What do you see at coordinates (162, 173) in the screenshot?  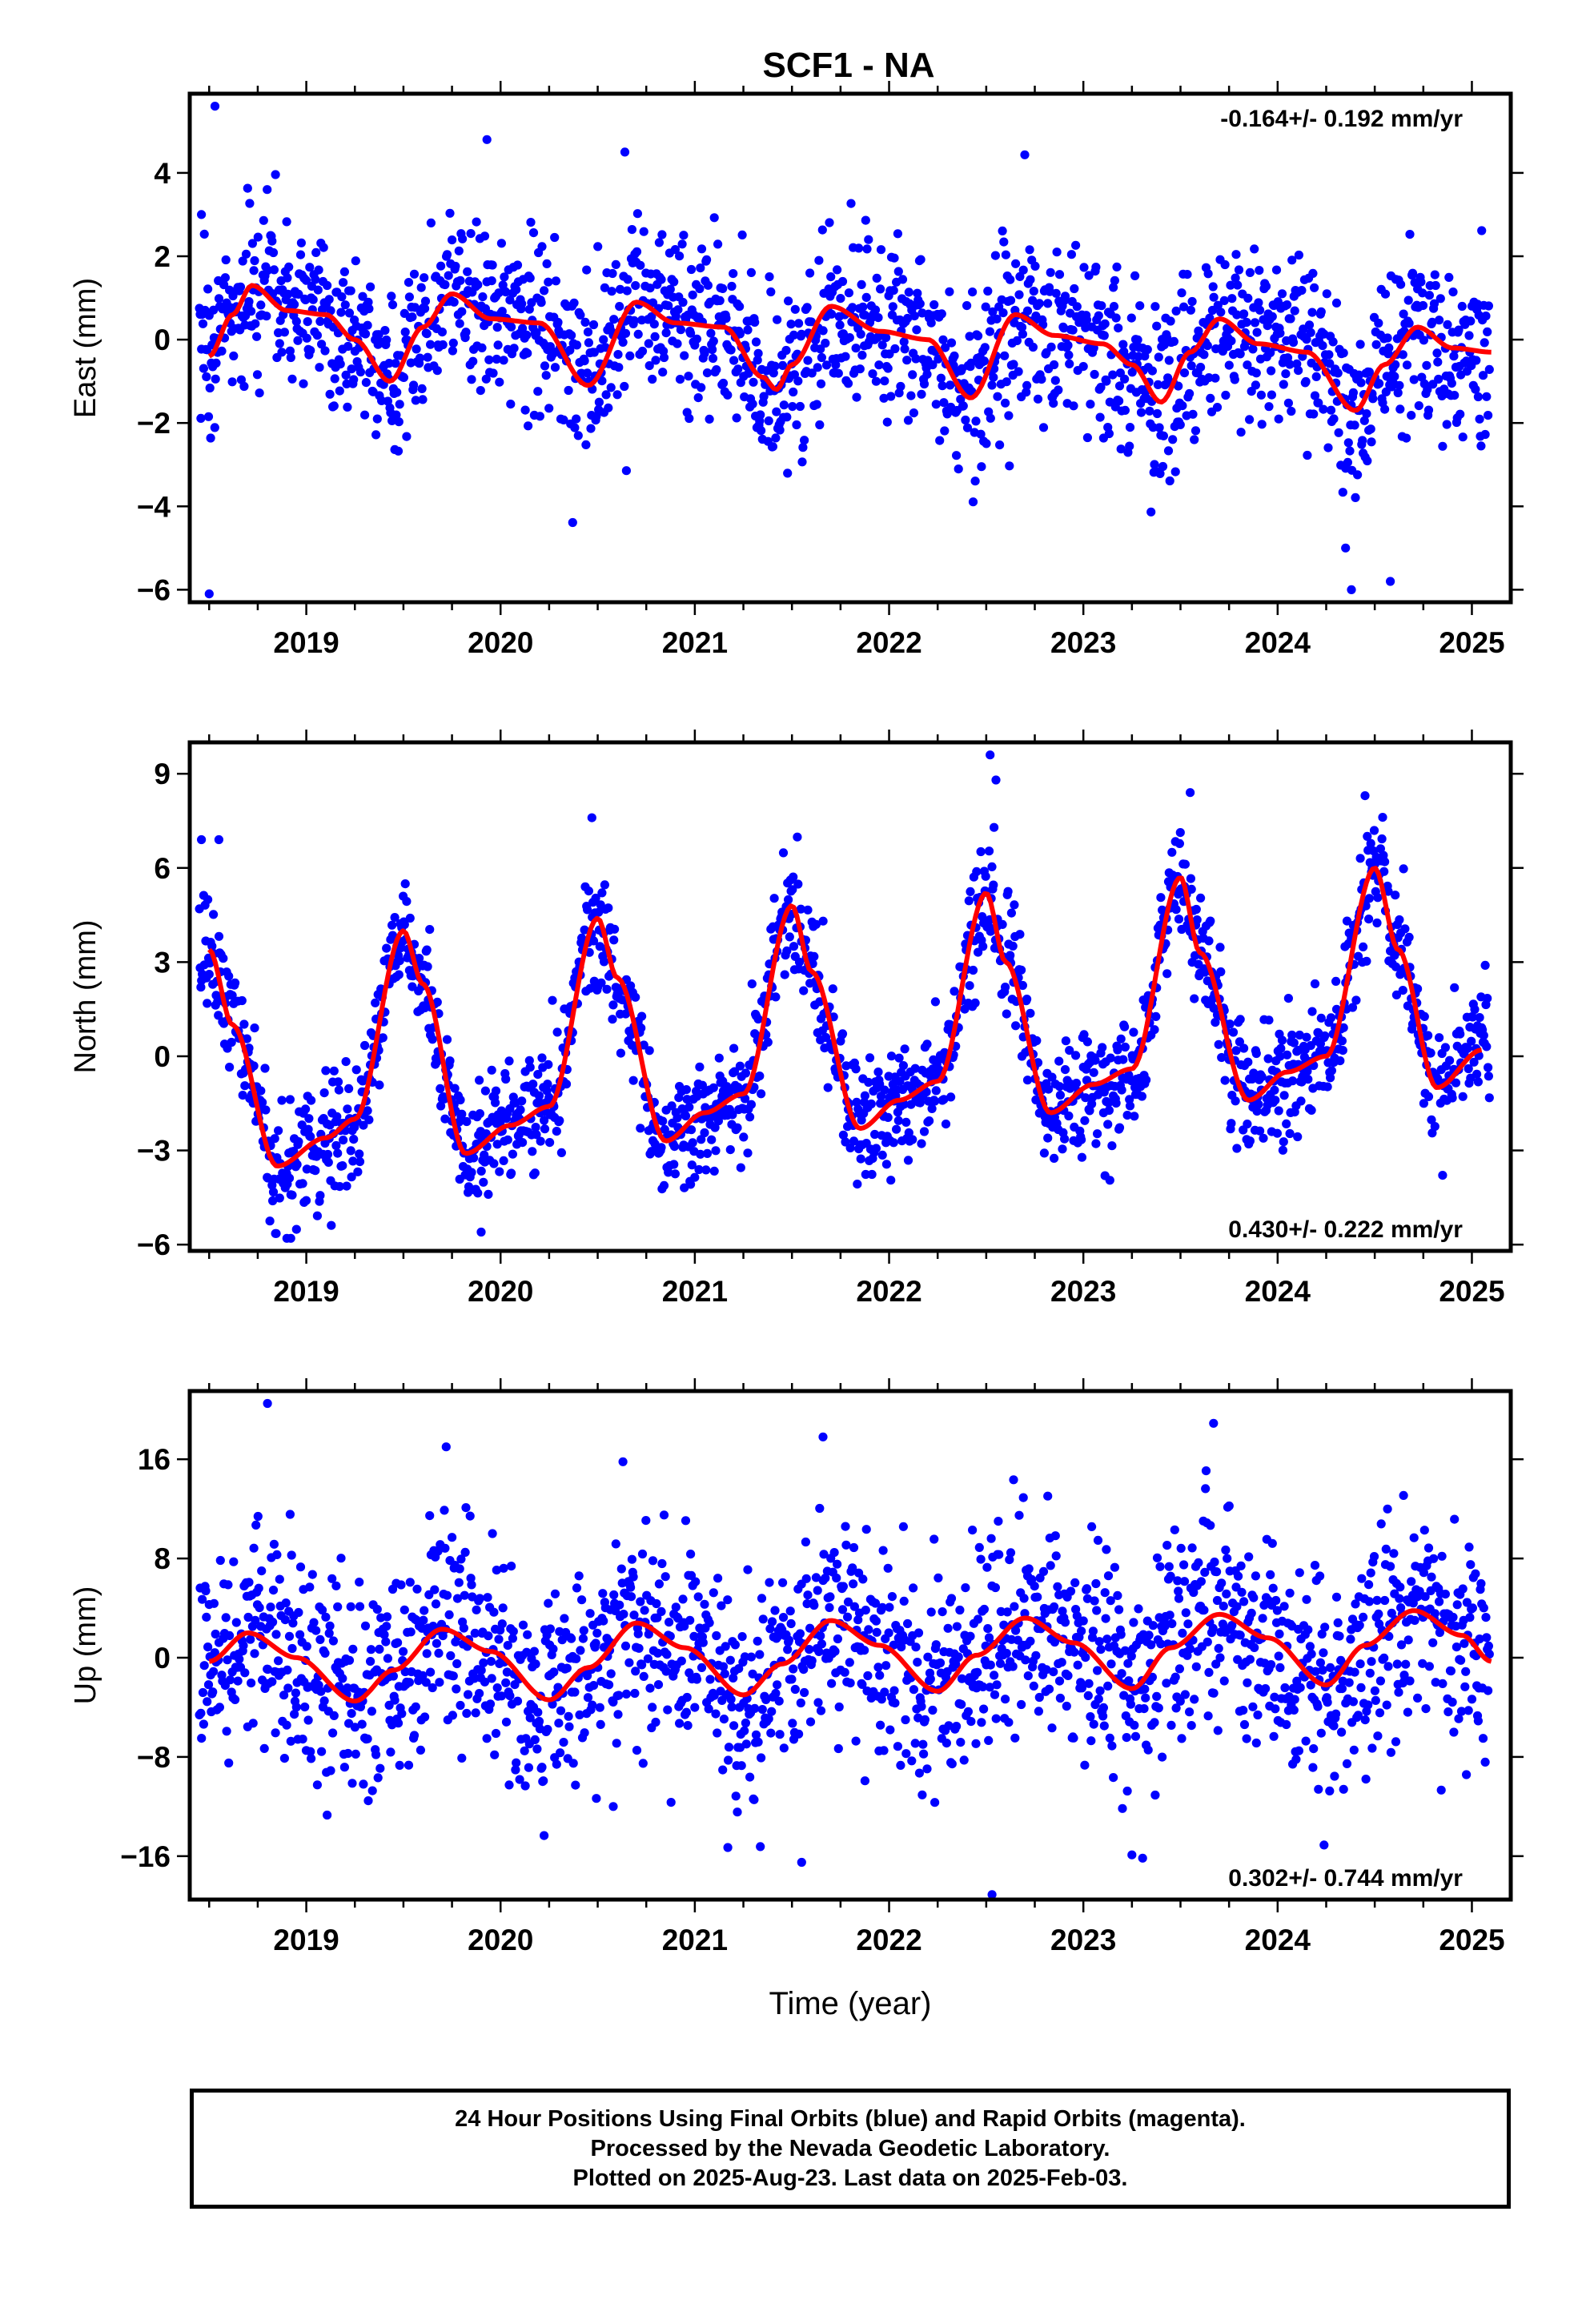 I see `y-tick-label: 4` at bounding box center [162, 173].